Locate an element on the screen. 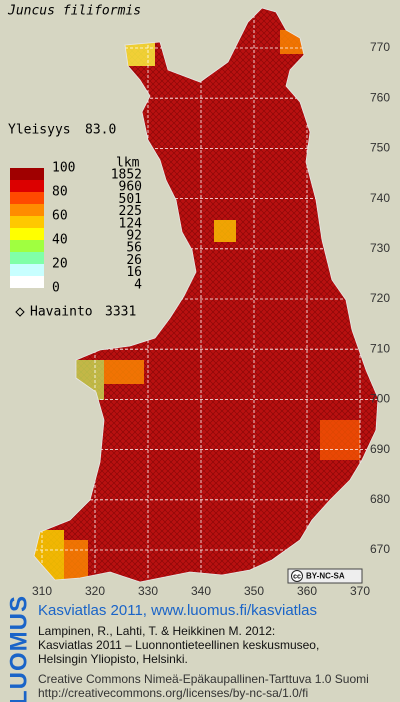 The image size is (400, 702). legend-scale-label: 20 is located at coordinates (60, 264).